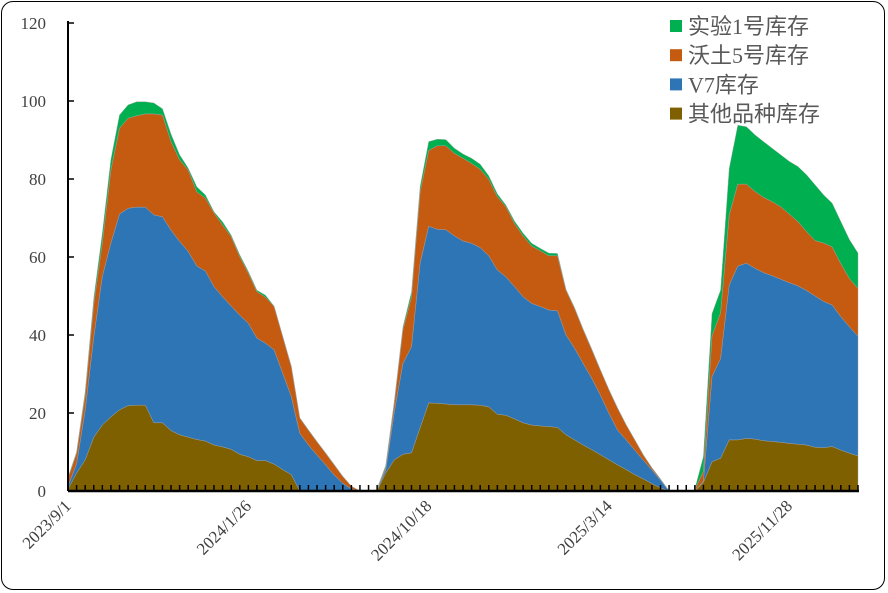  What do you see at coordinates (42, 491) in the screenshot?
I see `y-tick-label: 0` at bounding box center [42, 491].